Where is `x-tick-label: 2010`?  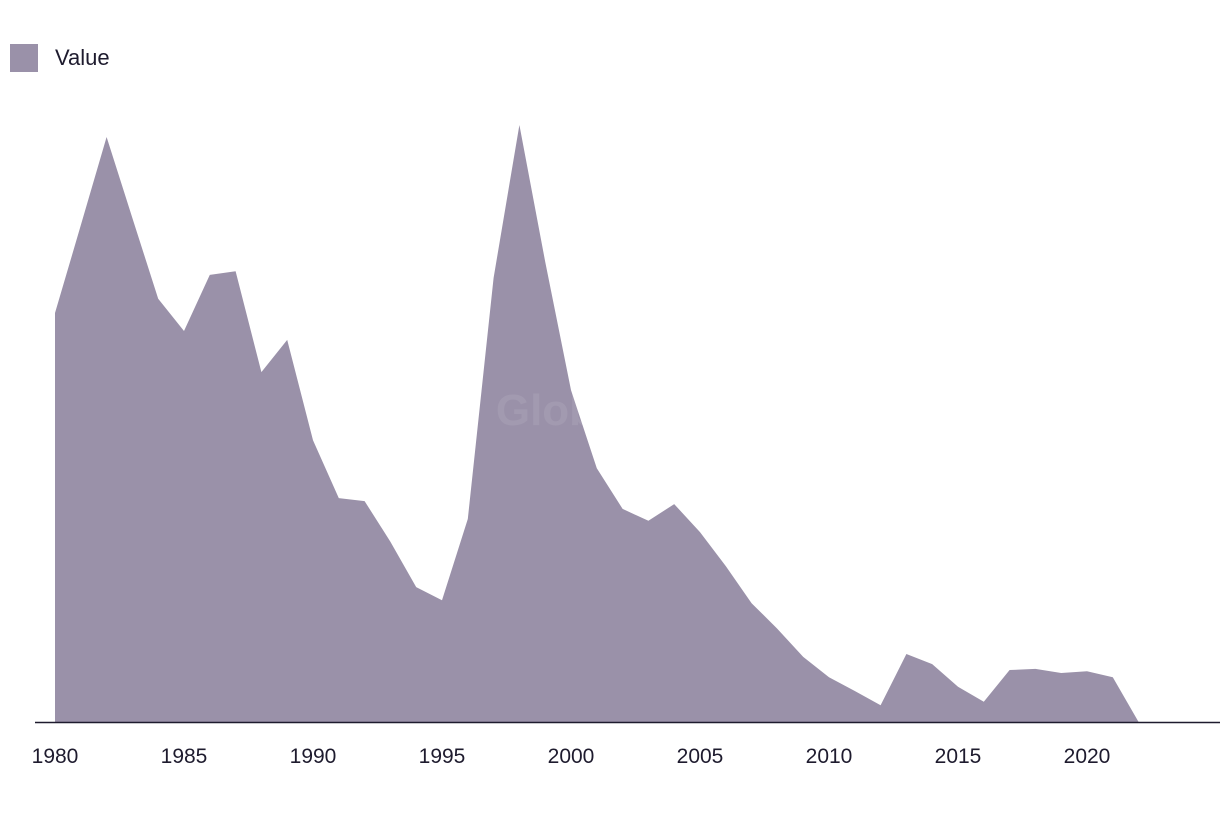 x-tick-label: 2010 is located at coordinates (829, 756).